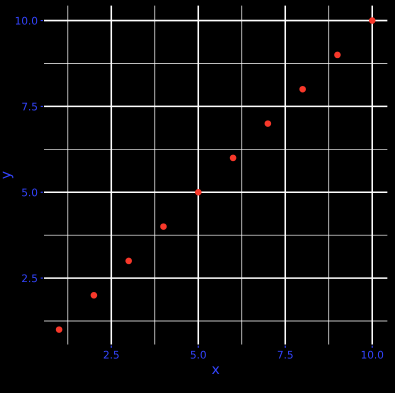 The height and width of the screenshot is (393, 395). What do you see at coordinates (111, 354) in the screenshot?
I see `x-tick-label: 2.5` at bounding box center [111, 354].